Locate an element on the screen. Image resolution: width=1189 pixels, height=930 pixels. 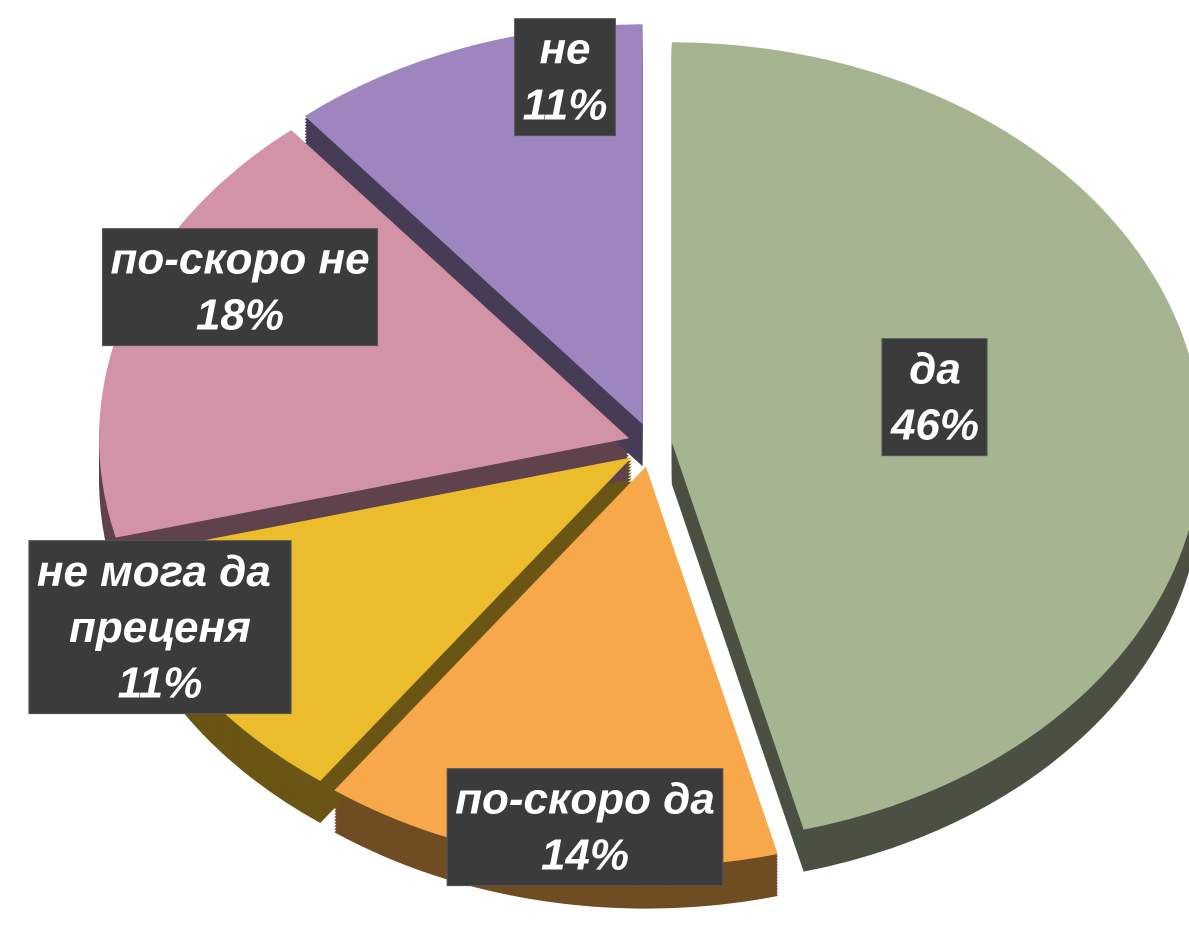
data-label: по-скоро да 14% is located at coordinates (585, 827).